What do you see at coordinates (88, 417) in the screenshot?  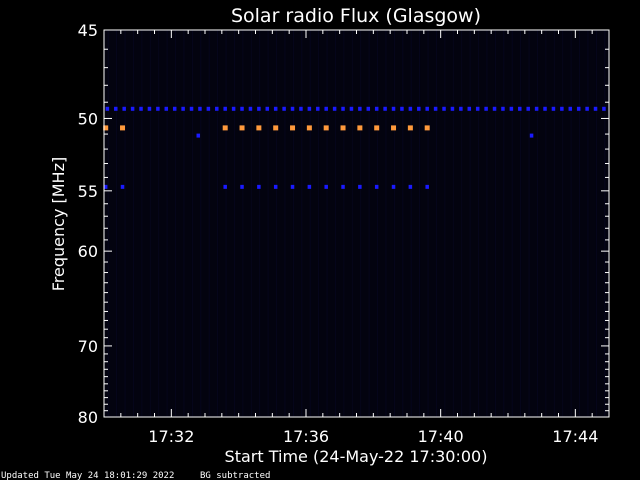 I see `y-tick-label: 80` at bounding box center [88, 417].